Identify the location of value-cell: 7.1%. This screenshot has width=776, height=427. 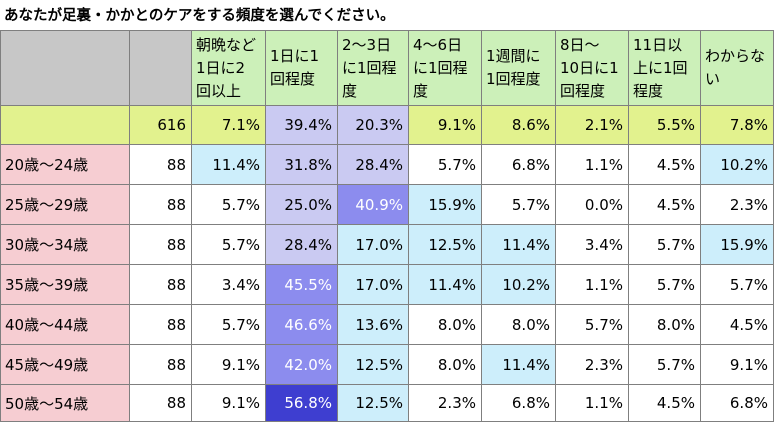
(228, 125).